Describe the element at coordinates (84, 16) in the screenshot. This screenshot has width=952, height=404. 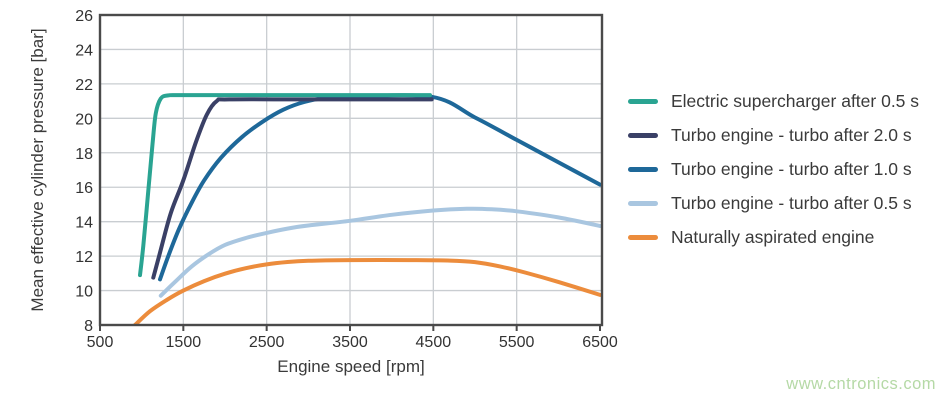
I see `y-tick-label: 26` at that location.